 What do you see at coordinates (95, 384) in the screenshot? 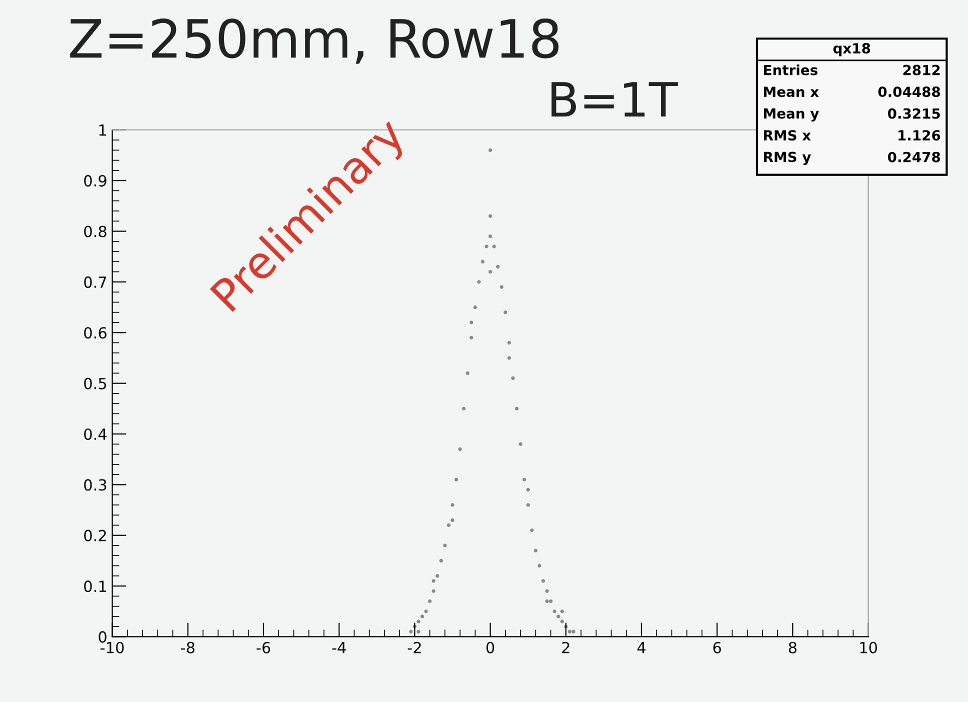
I see `y-tick-label: 0.5` at bounding box center [95, 384].